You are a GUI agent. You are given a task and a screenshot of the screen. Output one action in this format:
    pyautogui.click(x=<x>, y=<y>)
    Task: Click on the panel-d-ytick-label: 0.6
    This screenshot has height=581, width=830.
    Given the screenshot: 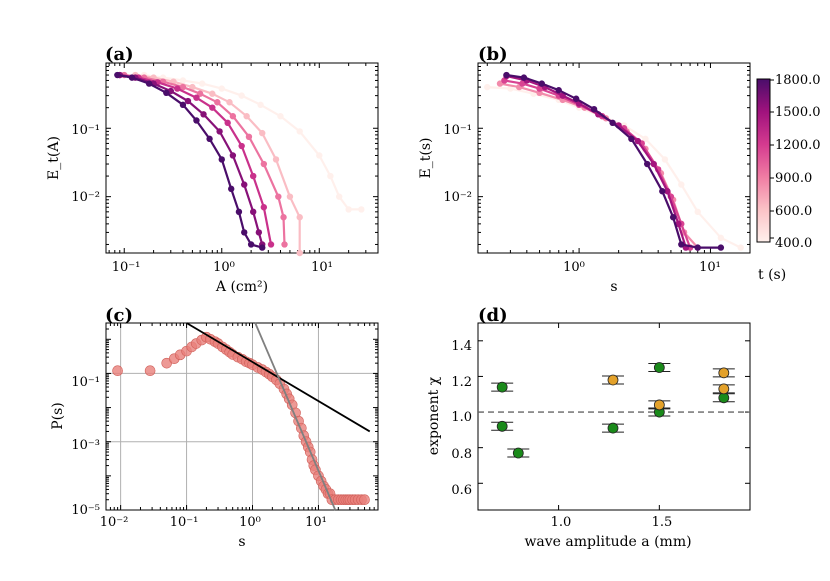 What is the action you would take?
    pyautogui.click(x=461, y=490)
    